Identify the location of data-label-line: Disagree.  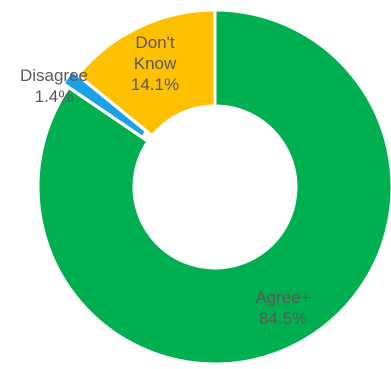
(54, 75).